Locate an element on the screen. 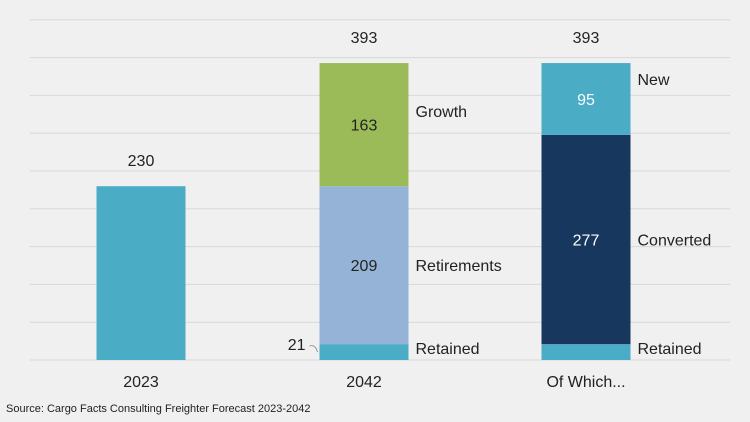  segment-value-label: 277 is located at coordinates (586, 240).